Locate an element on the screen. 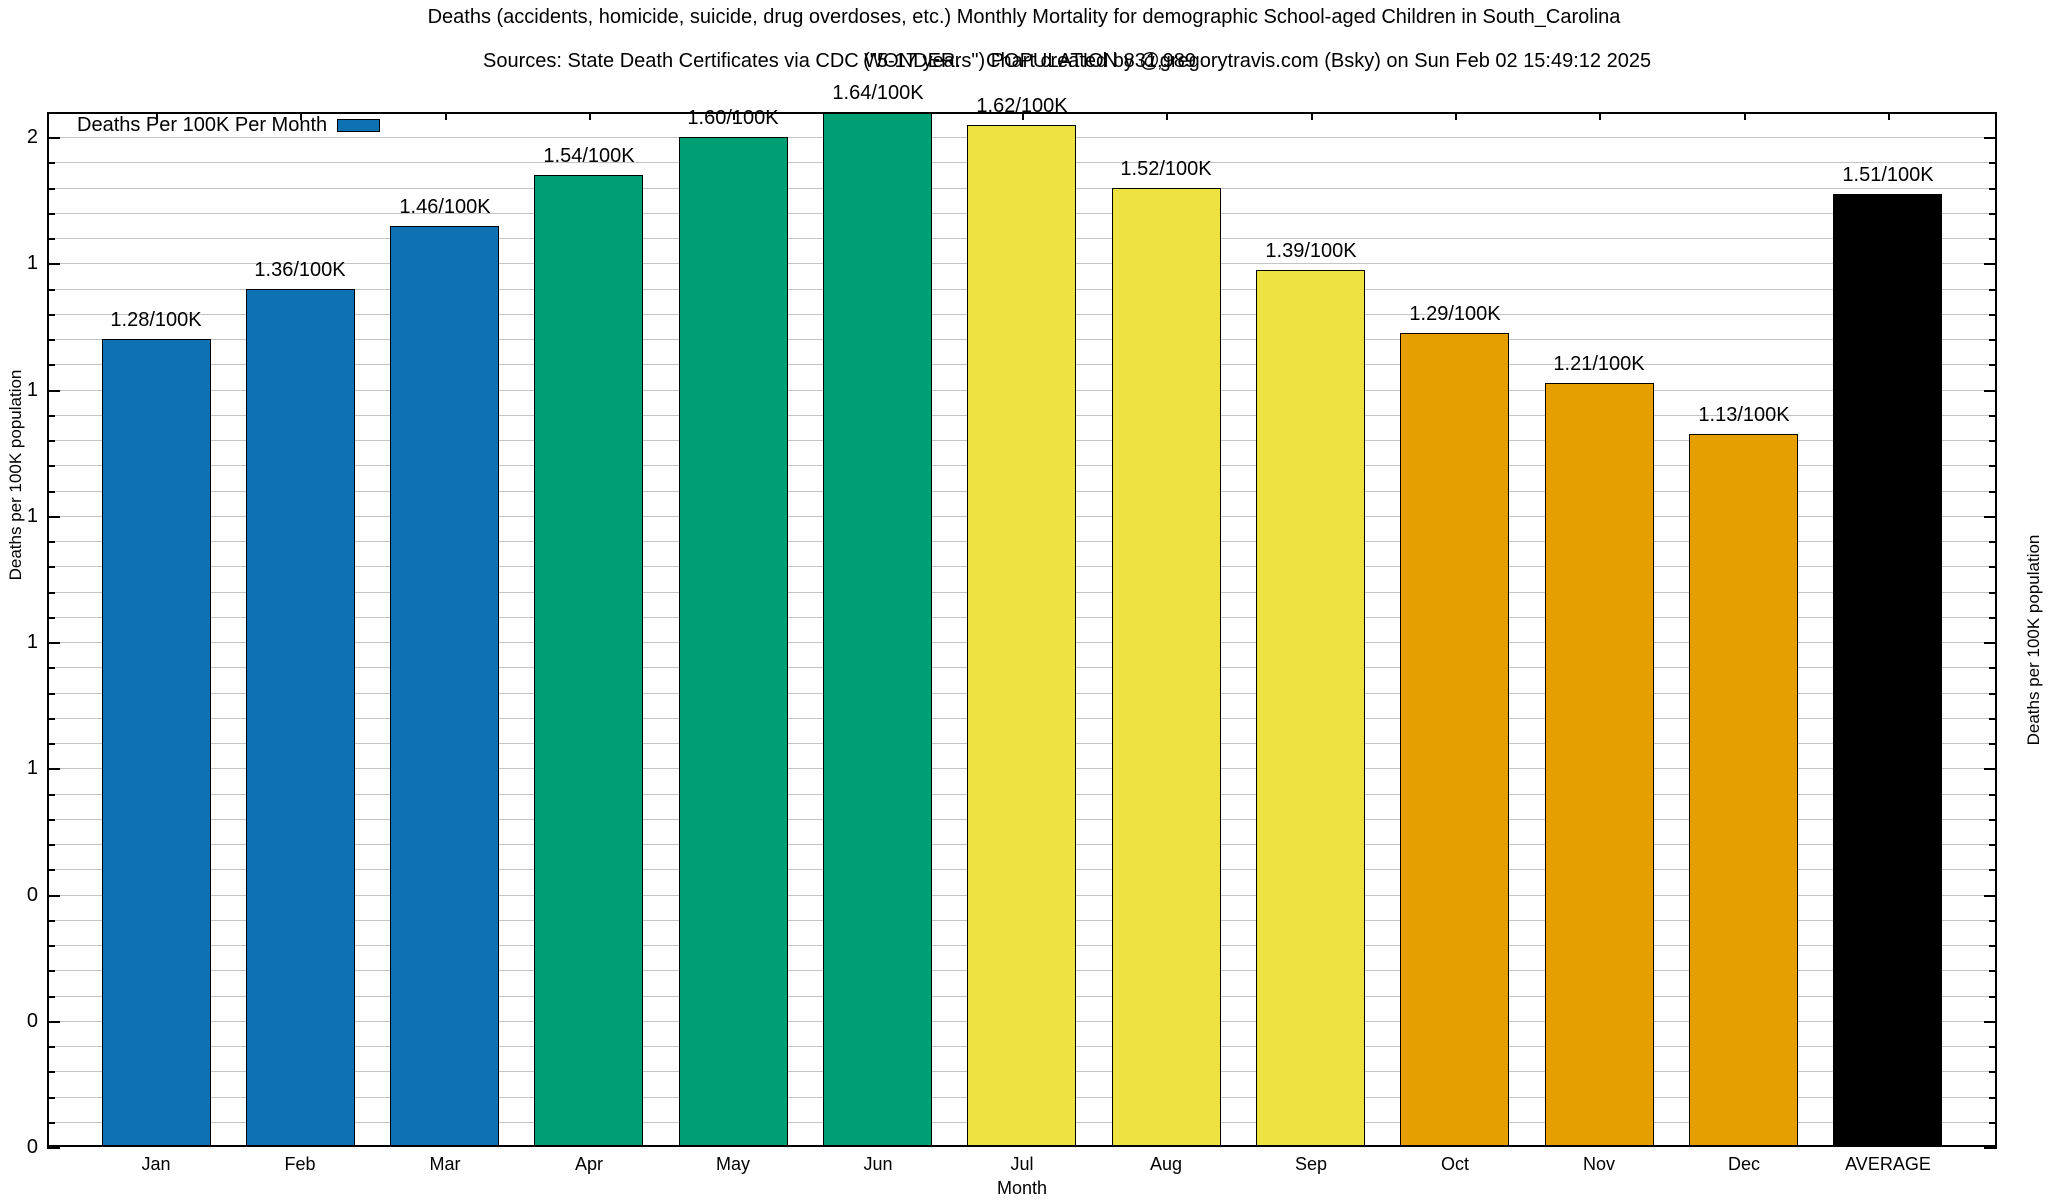 The width and height of the screenshot is (2048, 1200). bar-jun is located at coordinates (877, 629).